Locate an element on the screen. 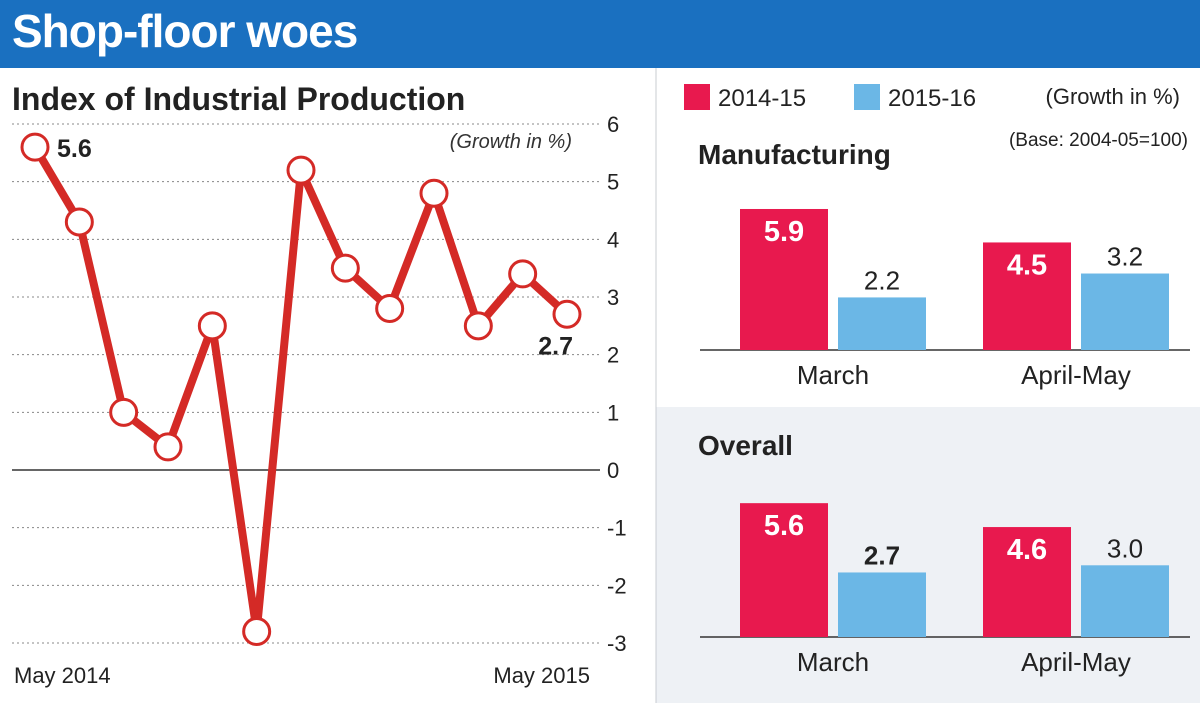  legend-label-2015-16: 2015-16 is located at coordinates (932, 98).